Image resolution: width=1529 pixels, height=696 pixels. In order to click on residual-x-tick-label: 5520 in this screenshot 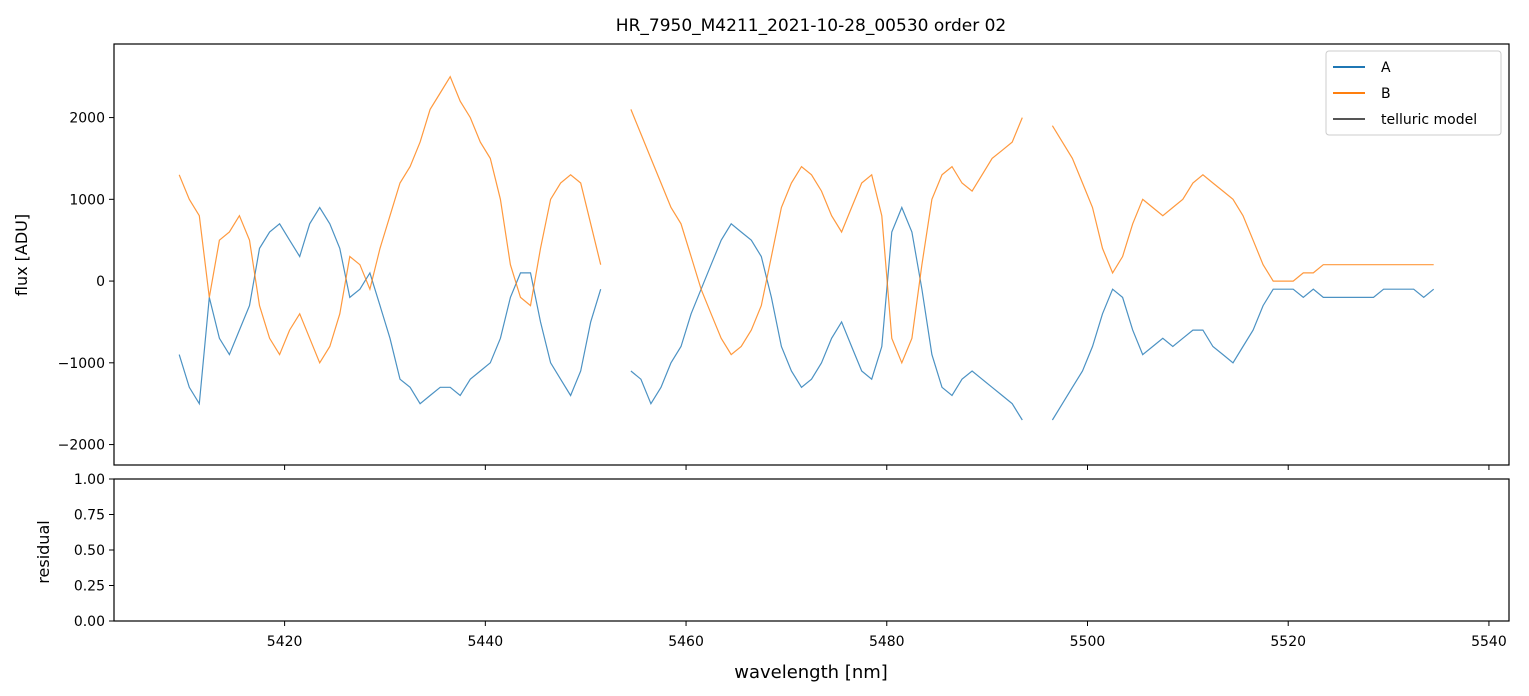, I will do `click(1288, 642)`.